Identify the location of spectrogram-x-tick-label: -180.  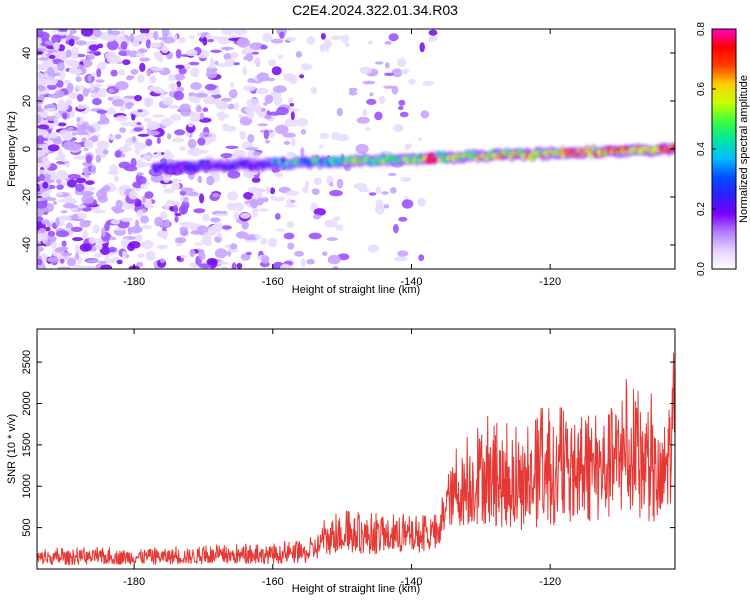
(134, 282).